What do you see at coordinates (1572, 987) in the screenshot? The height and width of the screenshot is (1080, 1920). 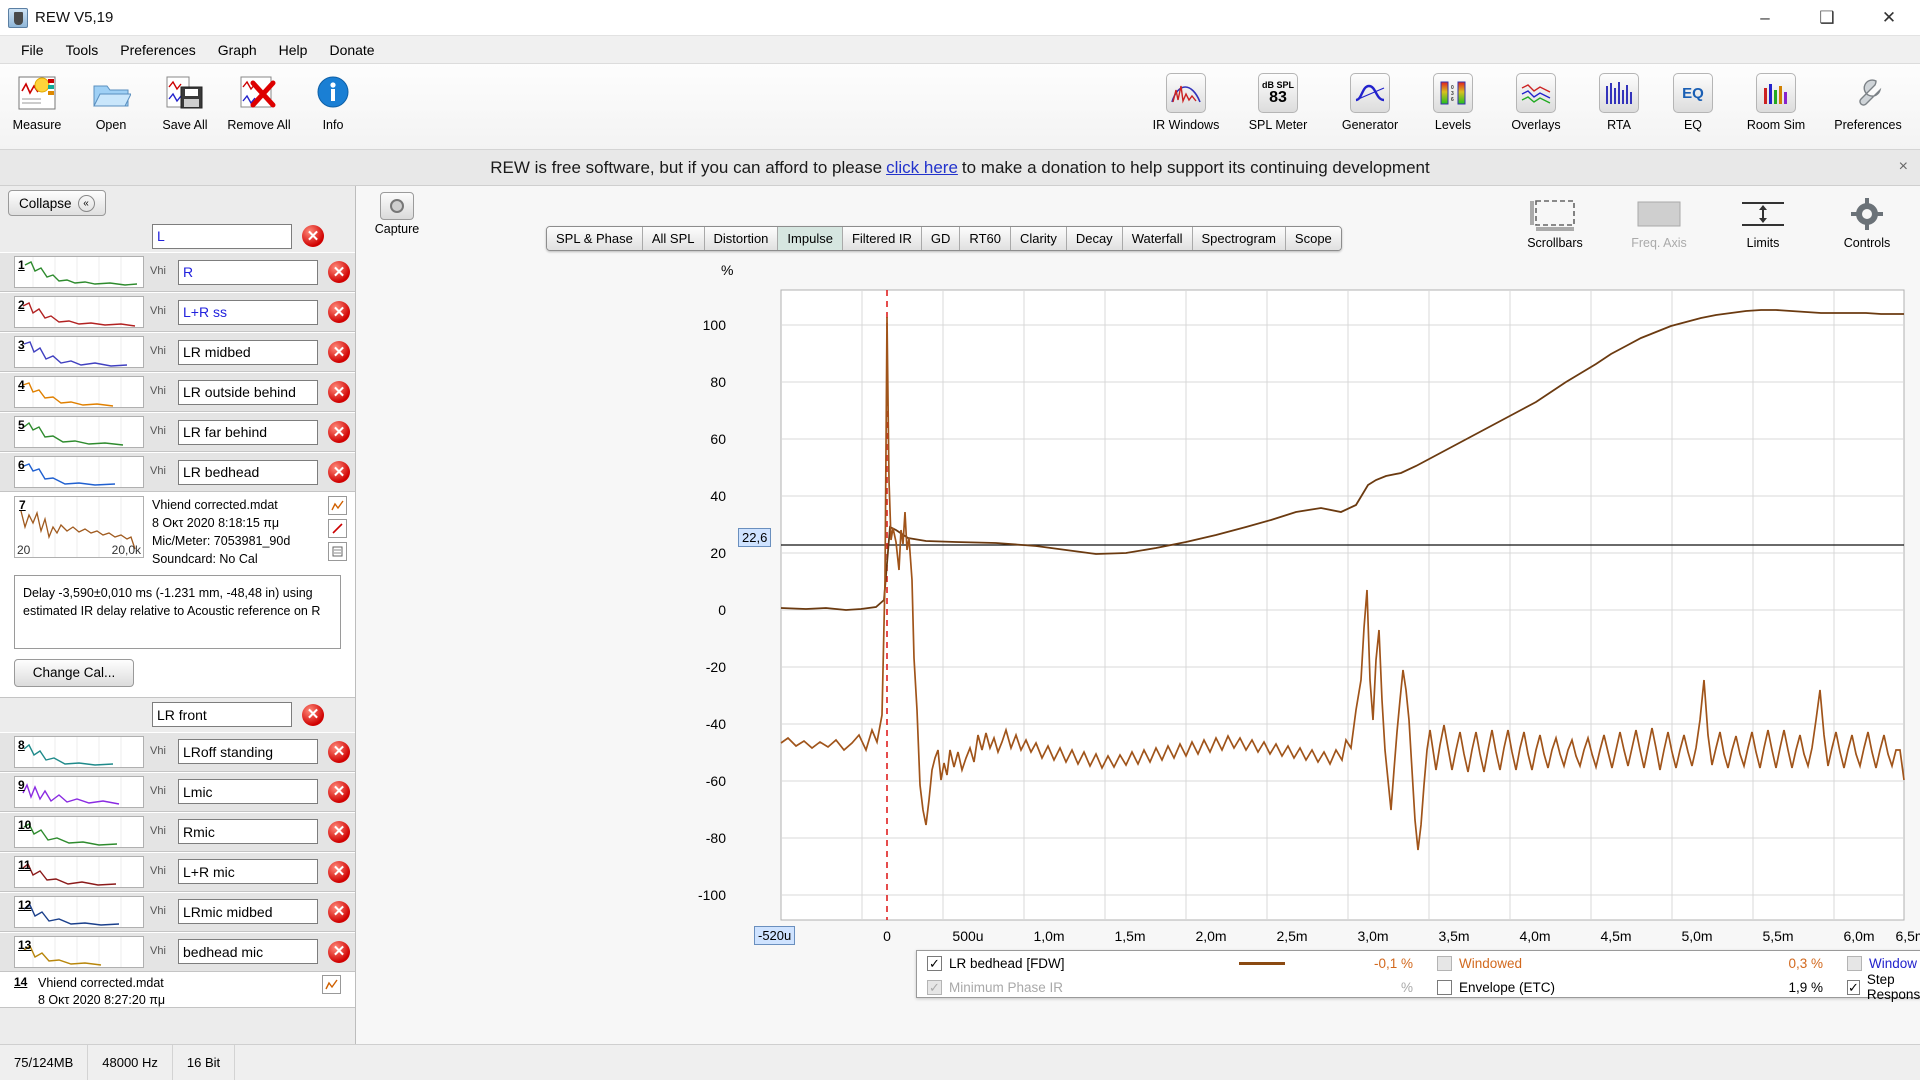 I see `legend-row-envelope: Envelope (ETC)` at bounding box center [1572, 987].